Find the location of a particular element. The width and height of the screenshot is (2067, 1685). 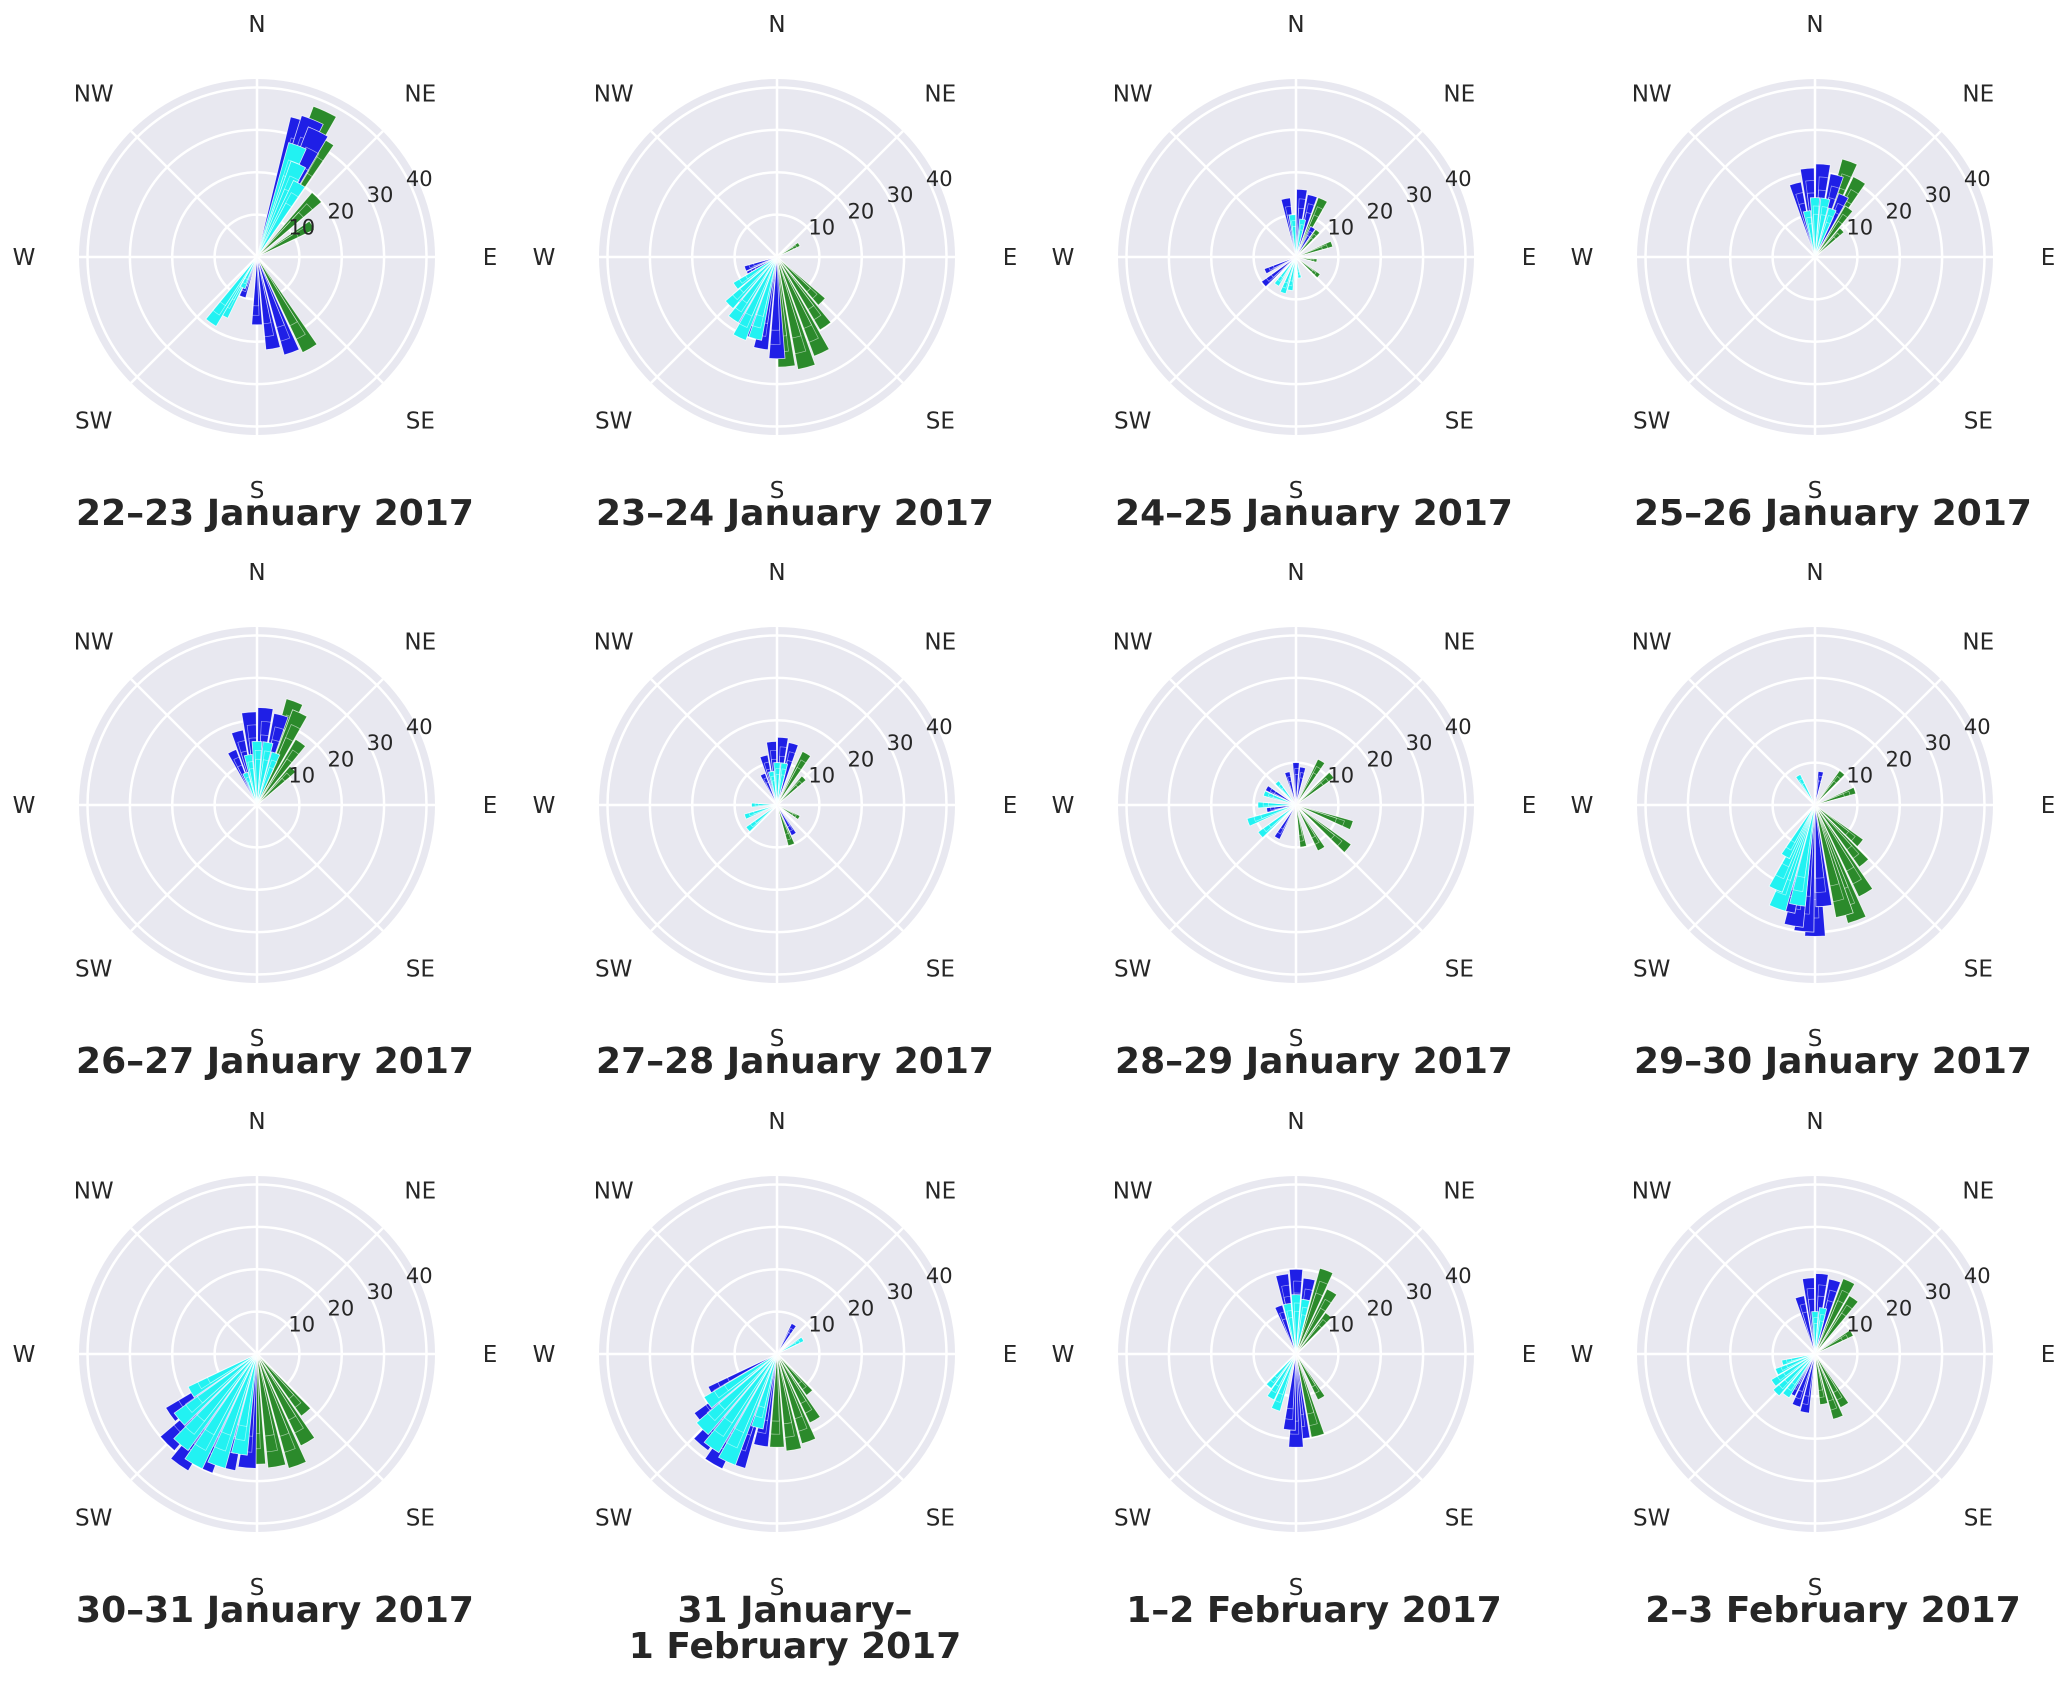

direction-label-sw: SW is located at coordinates (1132, 1518).